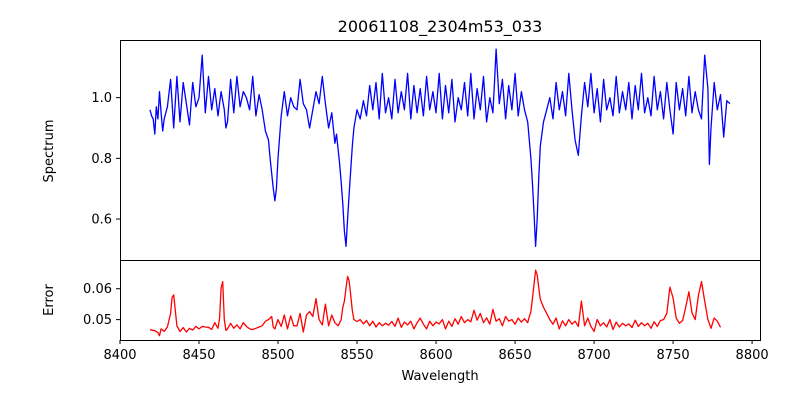 The height and width of the screenshot is (400, 800). What do you see at coordinates (101, 159) in the screenshot?
I see `spectrum-y-tick-label: 0.8` at bounding box center [101, 159].